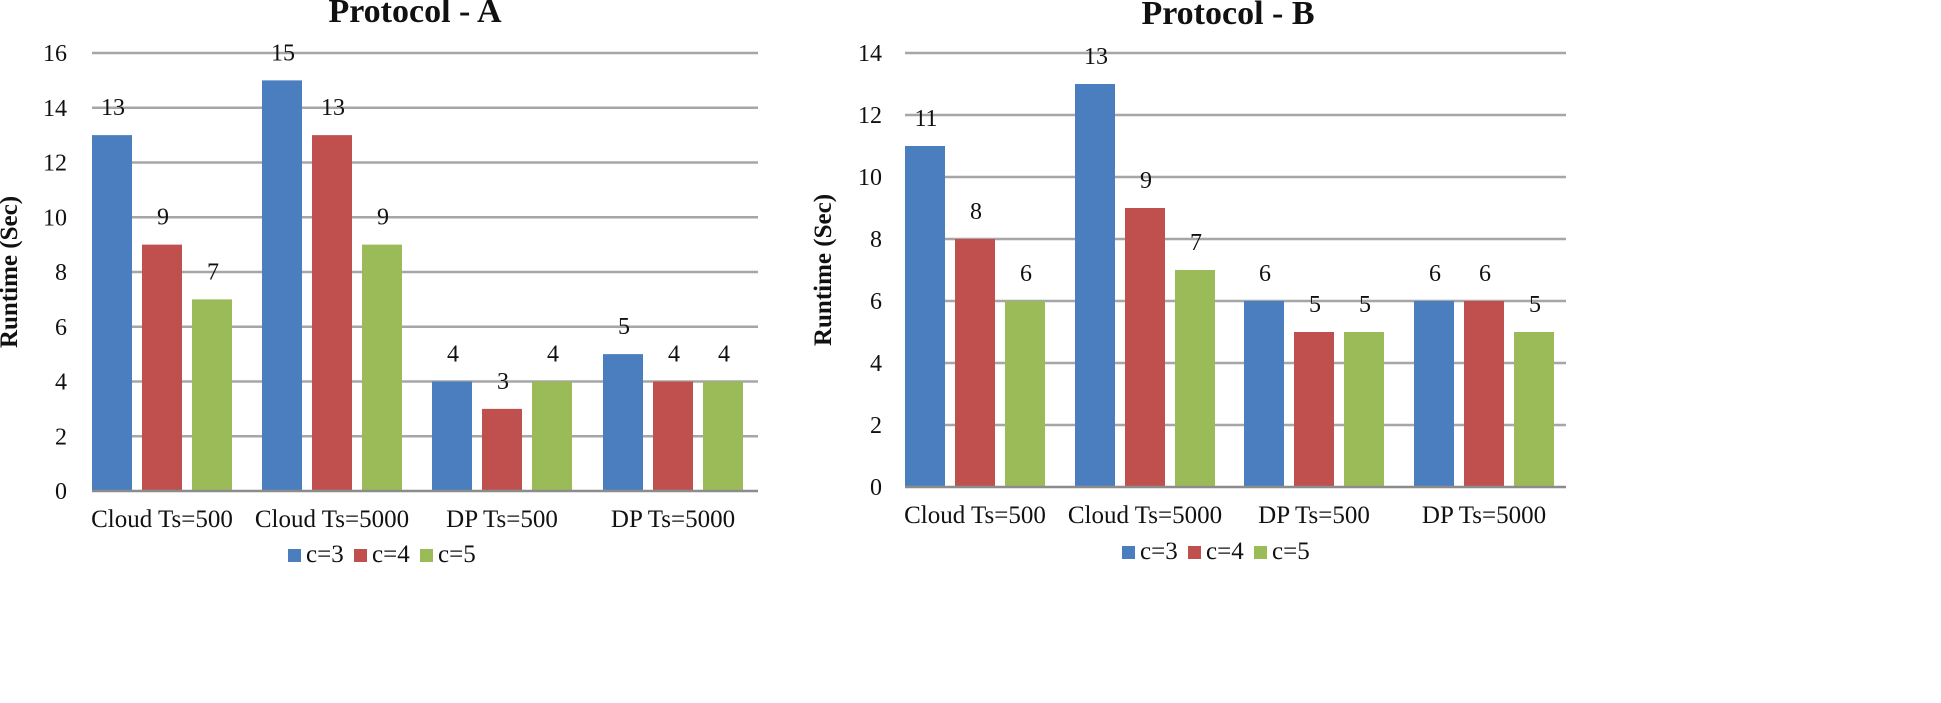  Describe the element at coordinates (925, 119) in the screenshot. I see `data-label: 11` at that location.